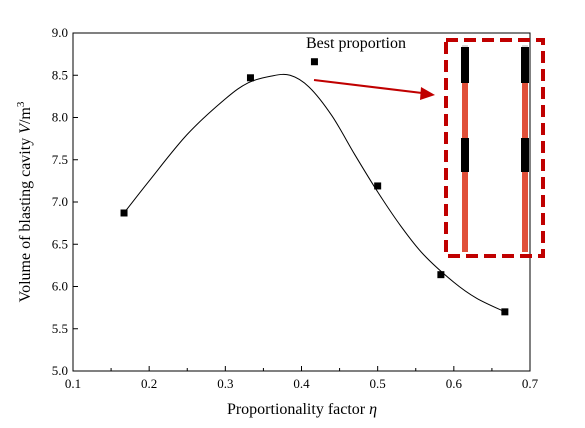 The width and height of the screenshot is (585, 428). Describe the element at coordinates (368, 86) in the screenshot. I see `annotation-arrow` at that location.